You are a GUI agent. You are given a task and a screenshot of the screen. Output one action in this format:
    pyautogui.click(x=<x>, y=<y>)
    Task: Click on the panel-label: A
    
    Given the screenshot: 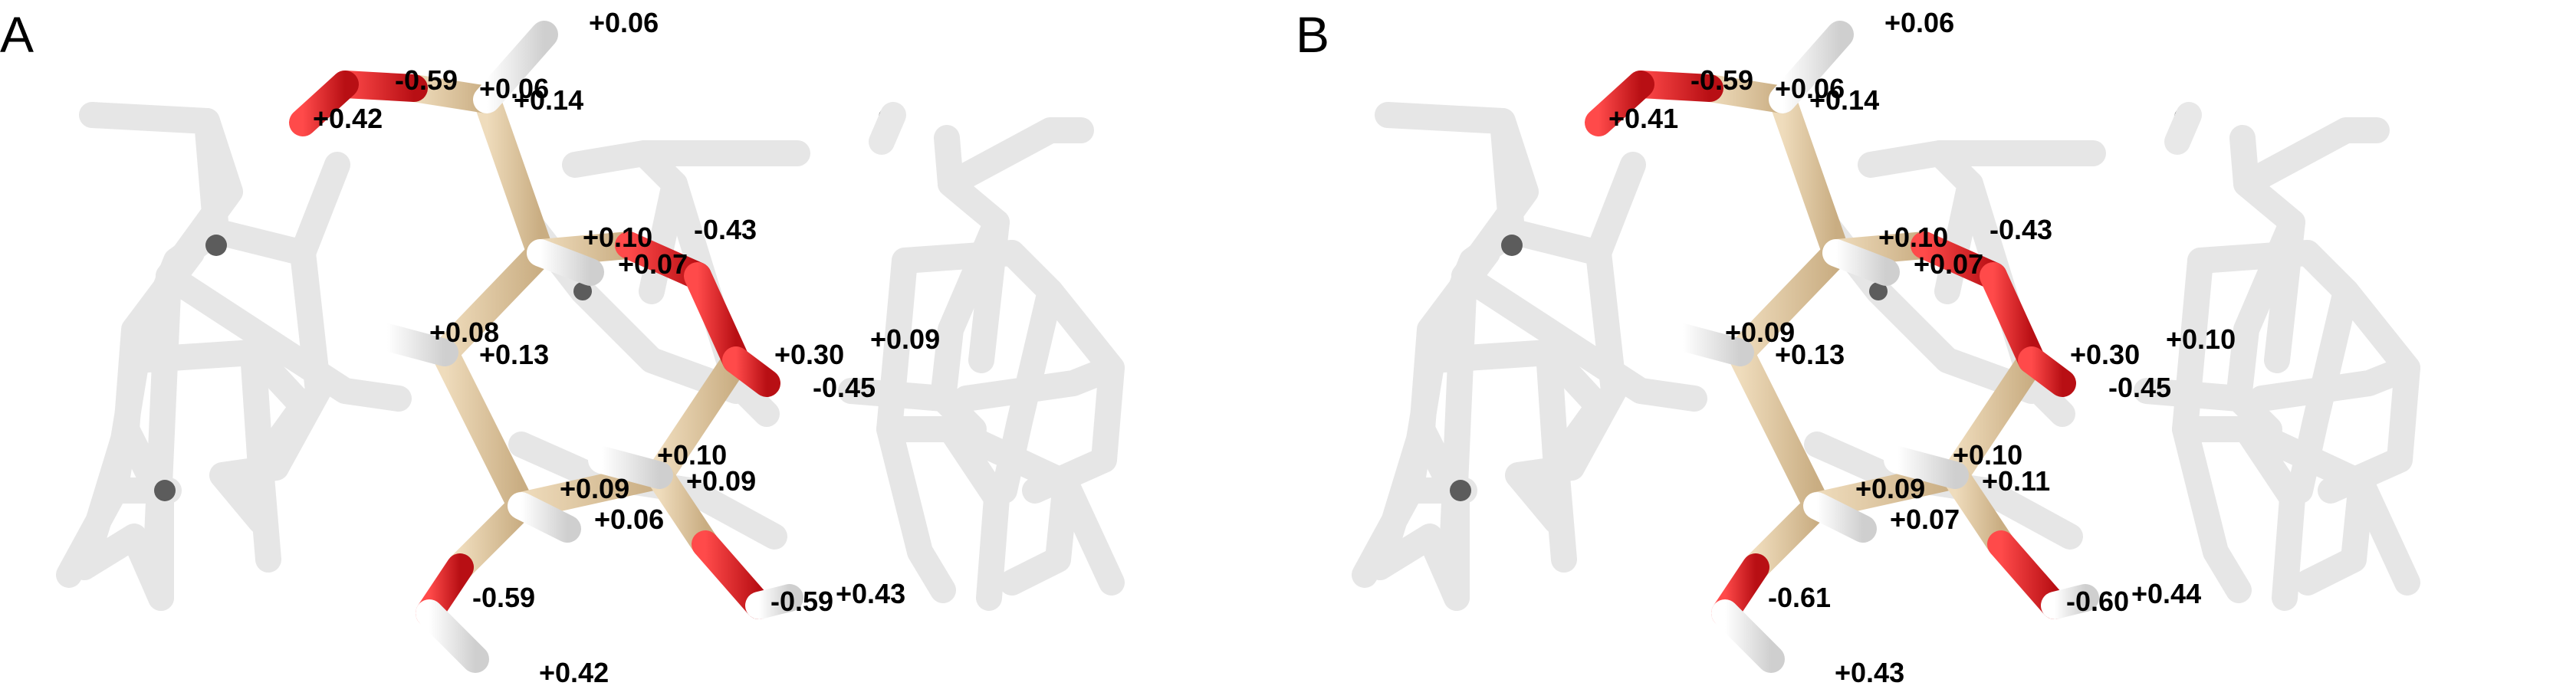 What is the action you would take?
    pyautogui.click(x=17, y=34)
    